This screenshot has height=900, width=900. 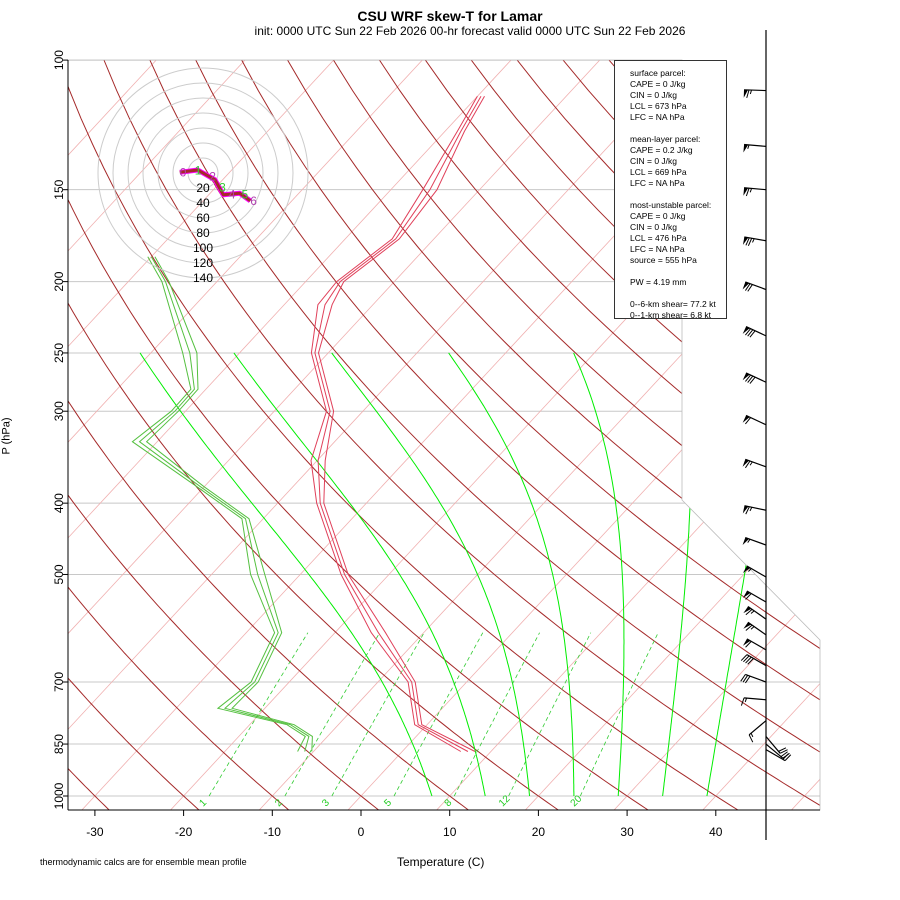 I want to click on hodograph-height-label: 4, so click(x=232, y=194).